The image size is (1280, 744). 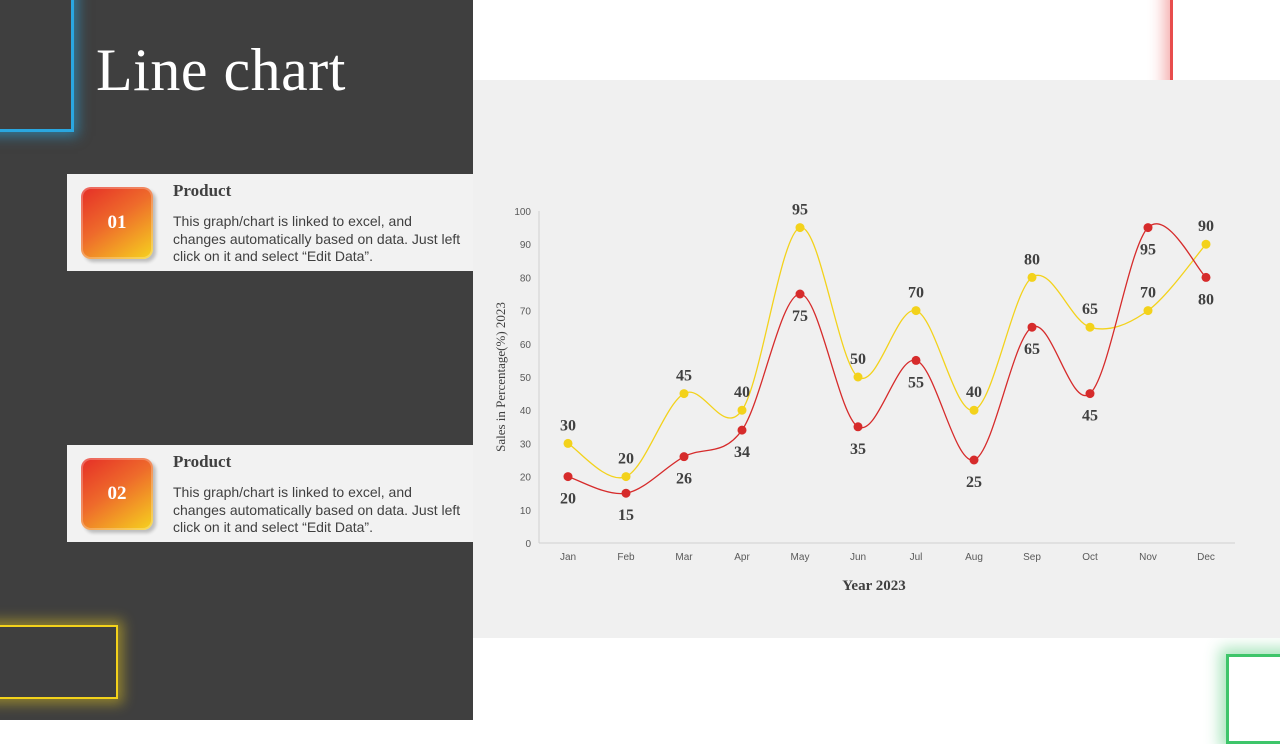 I want to click on x-tick-label: Nov, so click(x=1148, y=557).